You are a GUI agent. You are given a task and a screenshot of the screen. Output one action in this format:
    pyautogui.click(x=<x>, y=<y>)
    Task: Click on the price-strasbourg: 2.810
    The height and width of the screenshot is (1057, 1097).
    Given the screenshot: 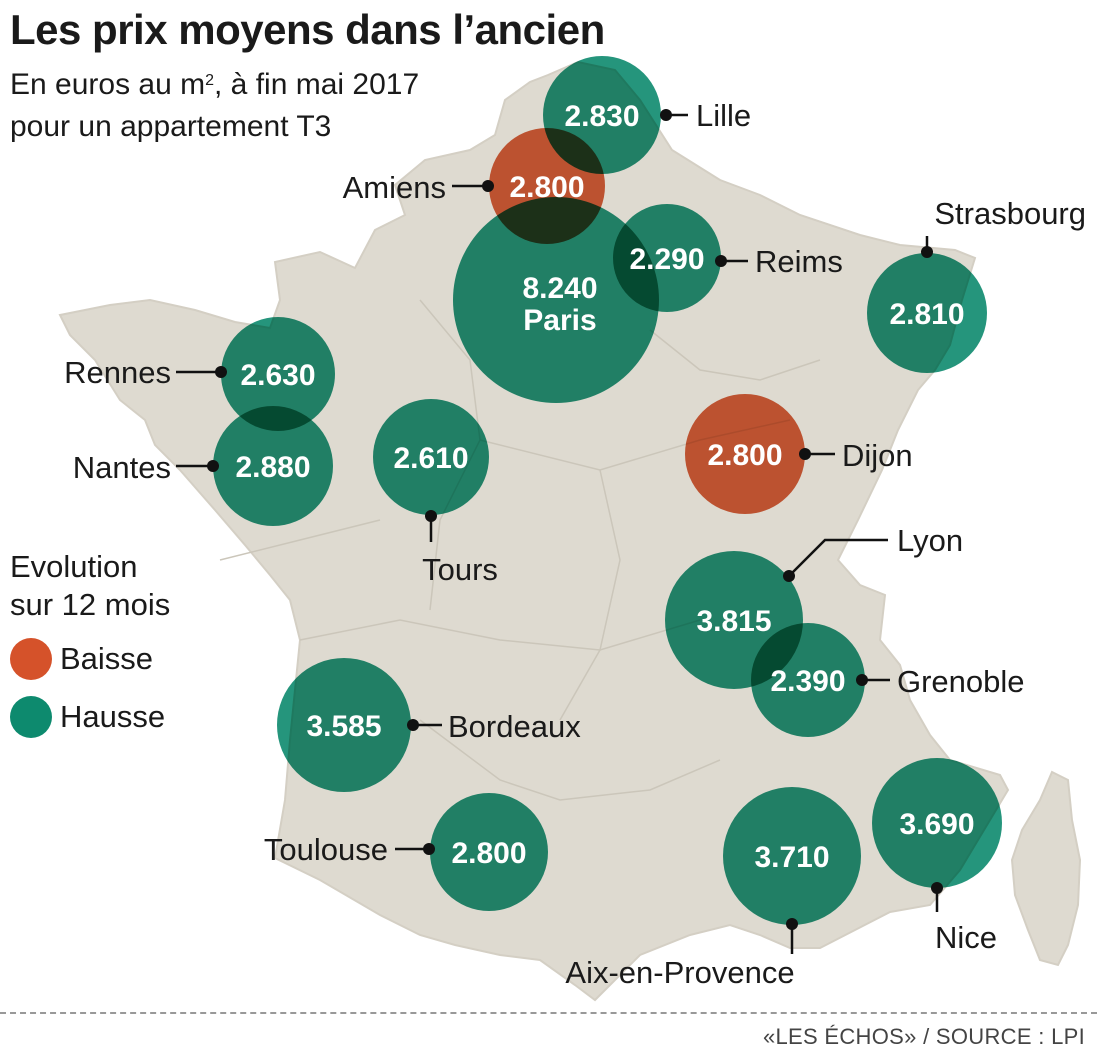 What is the action you would take?
    pyautogui.click(x=926, y=314)
    